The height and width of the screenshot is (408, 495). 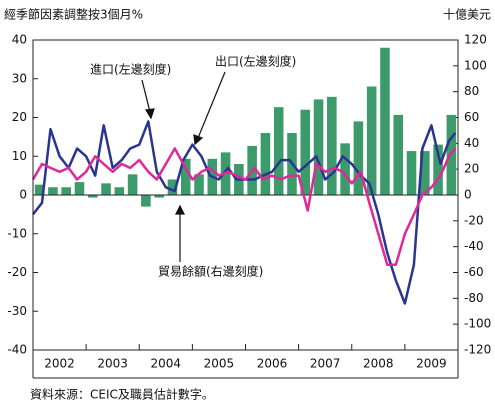 What do you see at coordinates (210, 271) in the screenshot?
I see `annotation: 貿易餘額(右邊刻度)` at bounding box center [210, 271].